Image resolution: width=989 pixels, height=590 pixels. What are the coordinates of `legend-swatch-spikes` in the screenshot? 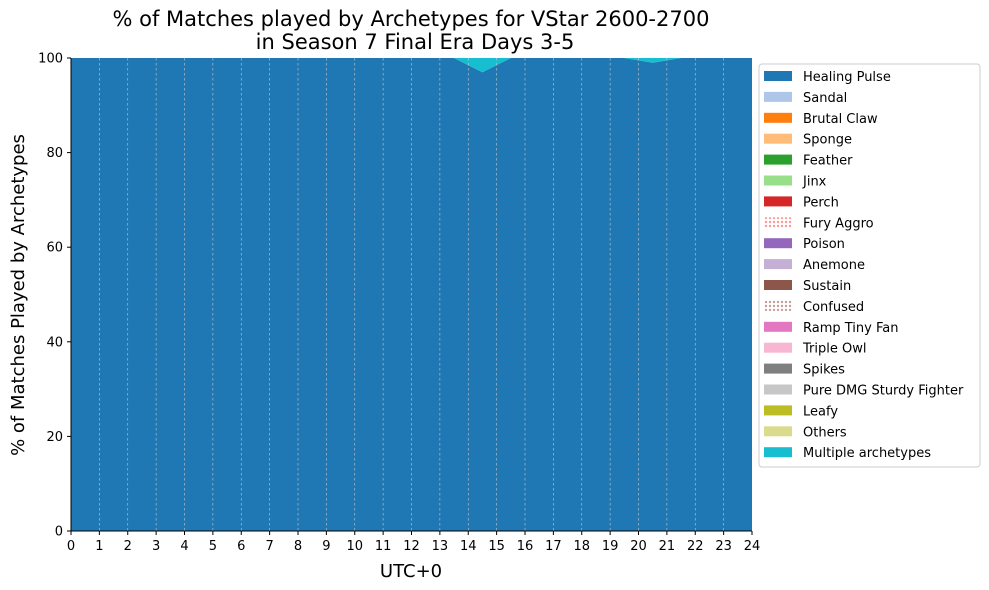 It's located at (778, 368).